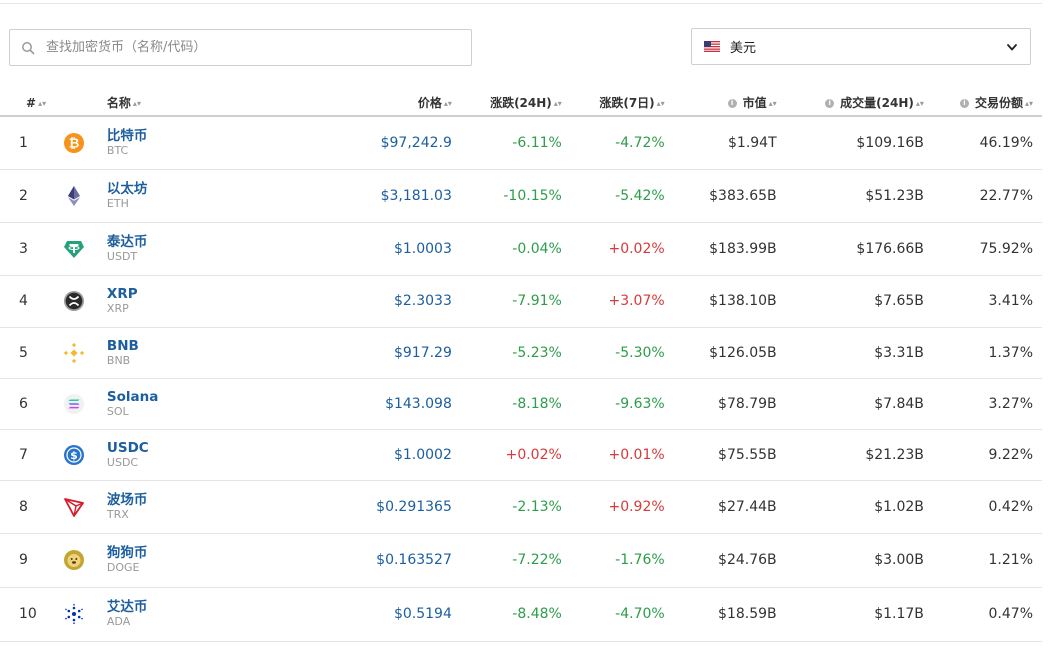 Image resolution: width=1057 pixels, height=651 pixels. What do you see at coordinates (422, 248) in the screenshot?
I see `price-value: $1.0003` at bounding box center [422, 248].